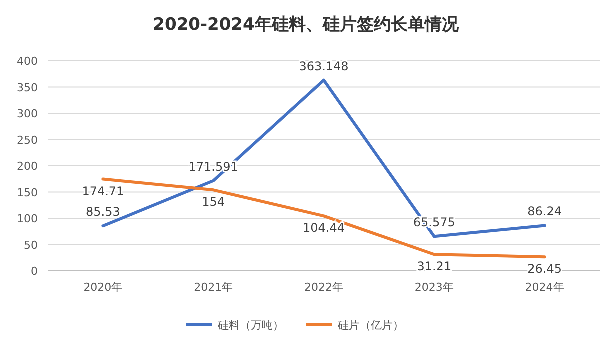 Image resolution: width=612 pixels, height=349 pixels. I want to click on x-tick-label: 2020年, so click(103, 287).